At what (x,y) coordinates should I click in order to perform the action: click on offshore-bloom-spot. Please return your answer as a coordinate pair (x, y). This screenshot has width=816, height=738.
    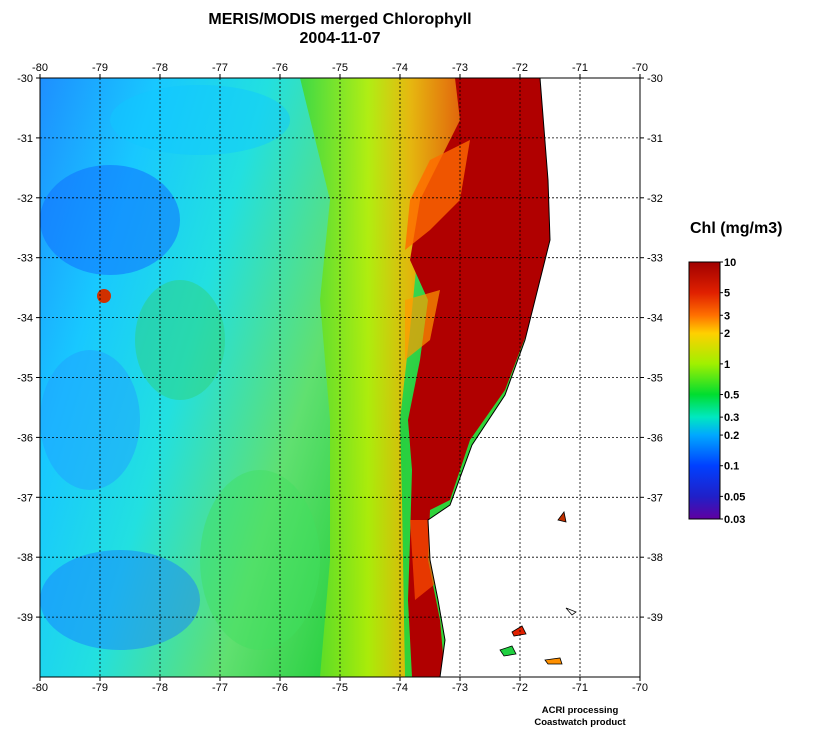
    Looking at the image, I should click on (104, 296).